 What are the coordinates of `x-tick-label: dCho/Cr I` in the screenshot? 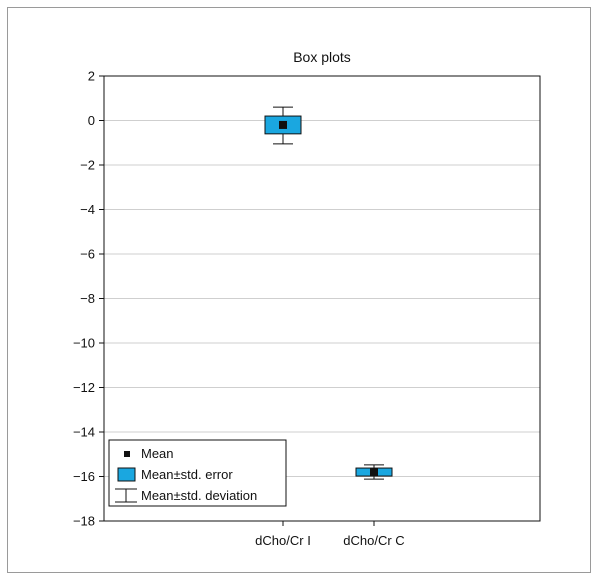 It's located at (283, 540).